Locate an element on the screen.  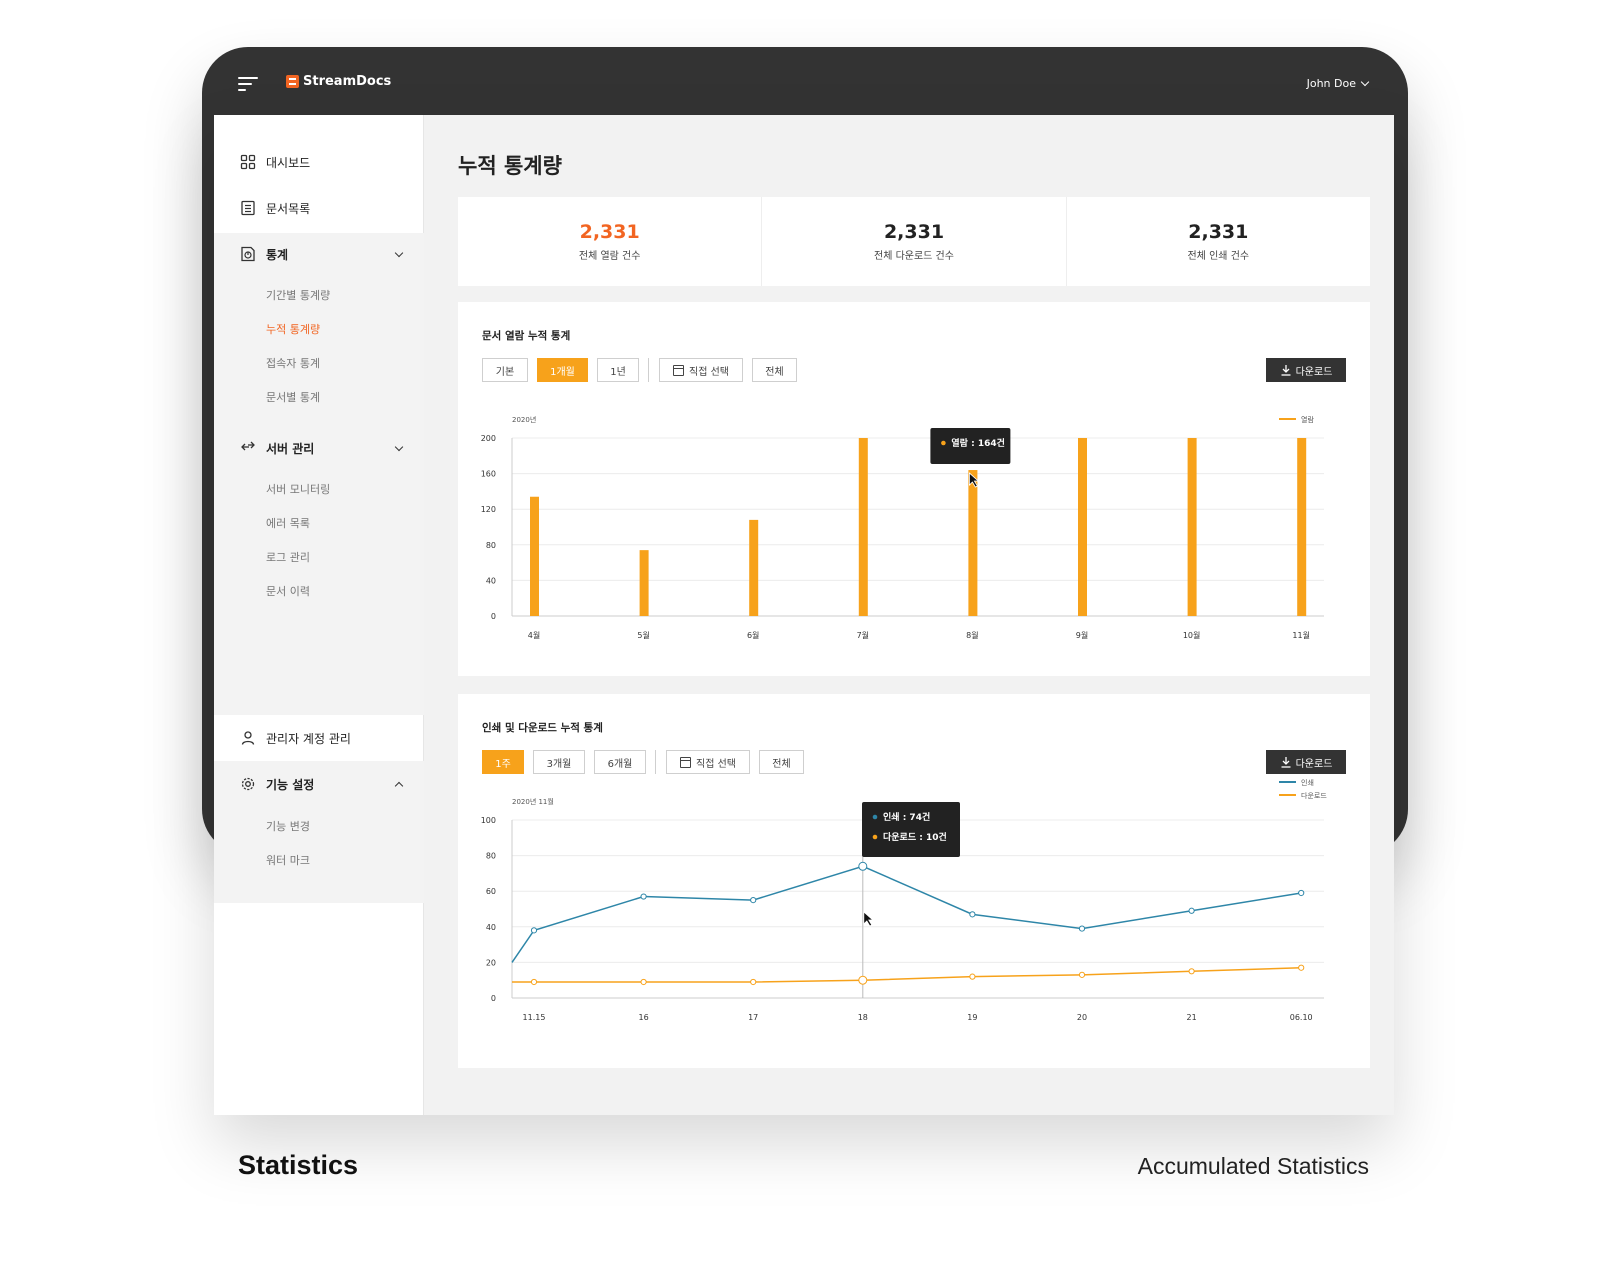
filter-1year-button: 1년 is located at coordinates (618, 370).